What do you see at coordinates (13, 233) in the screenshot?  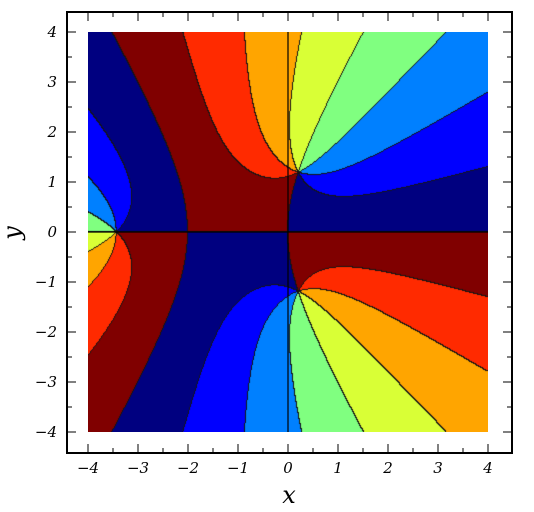 I see `y-axis-title: y` at bounding box center [13, 233].